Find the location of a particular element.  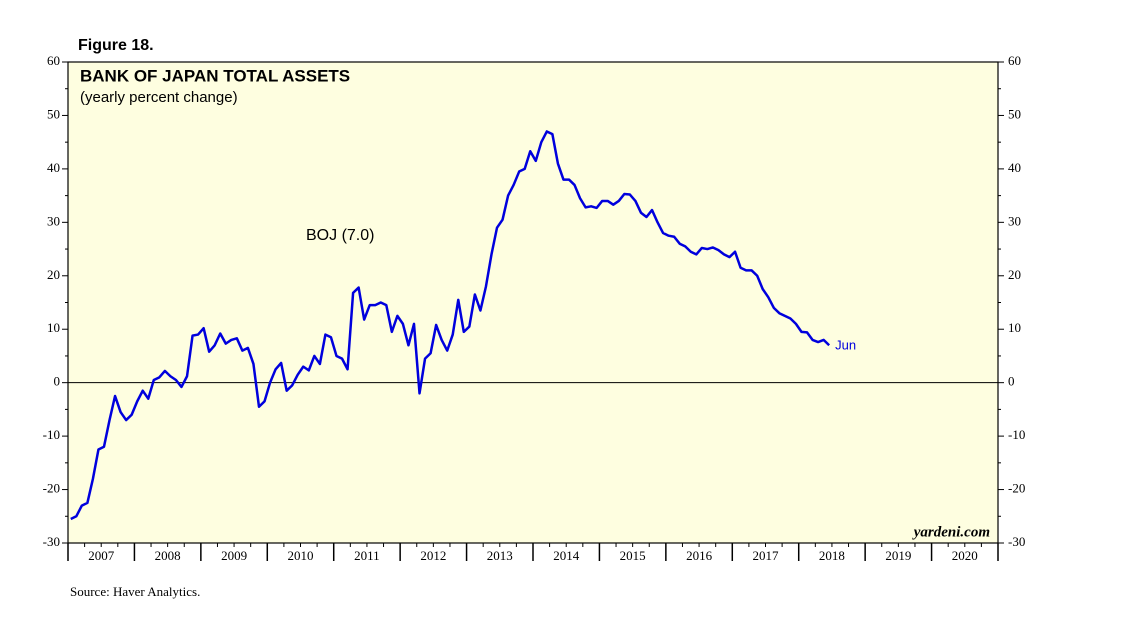

y2-tick-label: 60 is located at coordinates (1014, 60).